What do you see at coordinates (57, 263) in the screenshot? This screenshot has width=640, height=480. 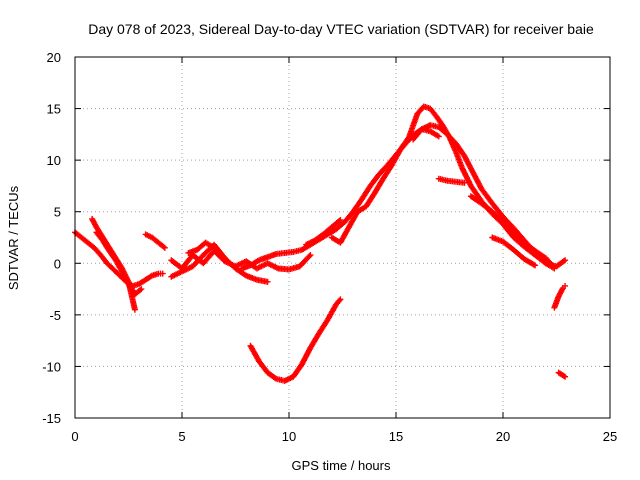 I see `y-tick-label: 0` at bounding box center [57, 263].